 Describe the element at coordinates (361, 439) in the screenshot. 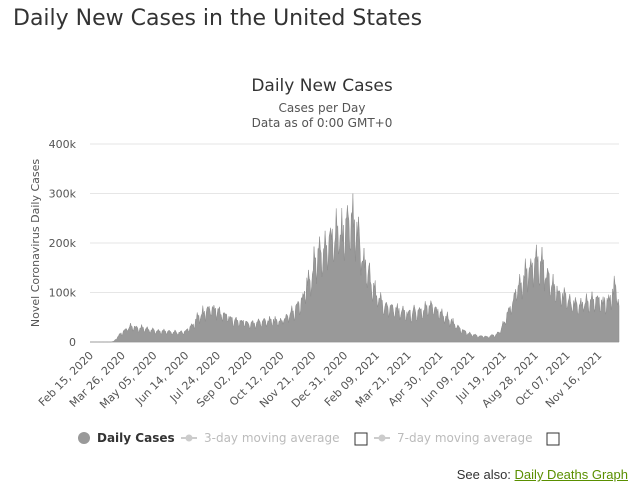

I see `legend-3-day-checkbox` at that location.